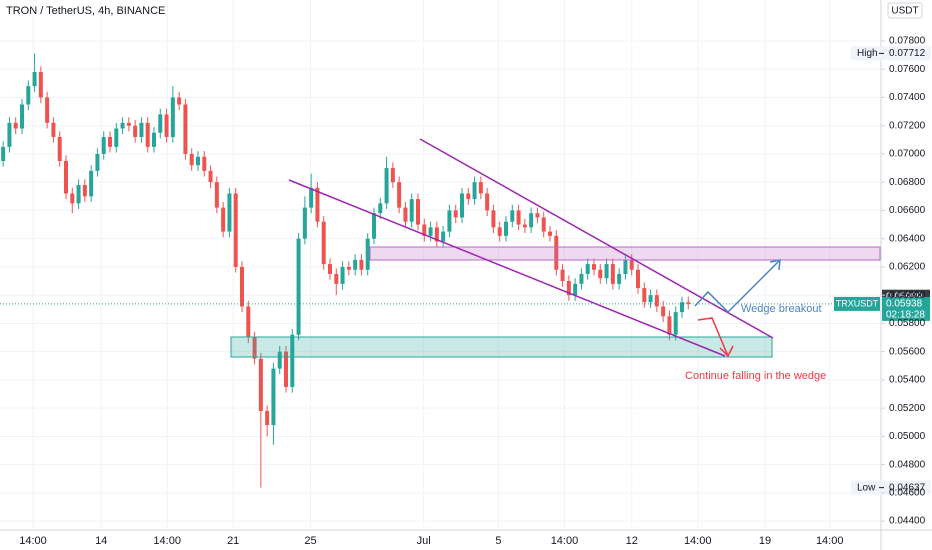 The width and height of the screenshot is (932, 550). I want to click on resistance-zone, so click(625, 253).